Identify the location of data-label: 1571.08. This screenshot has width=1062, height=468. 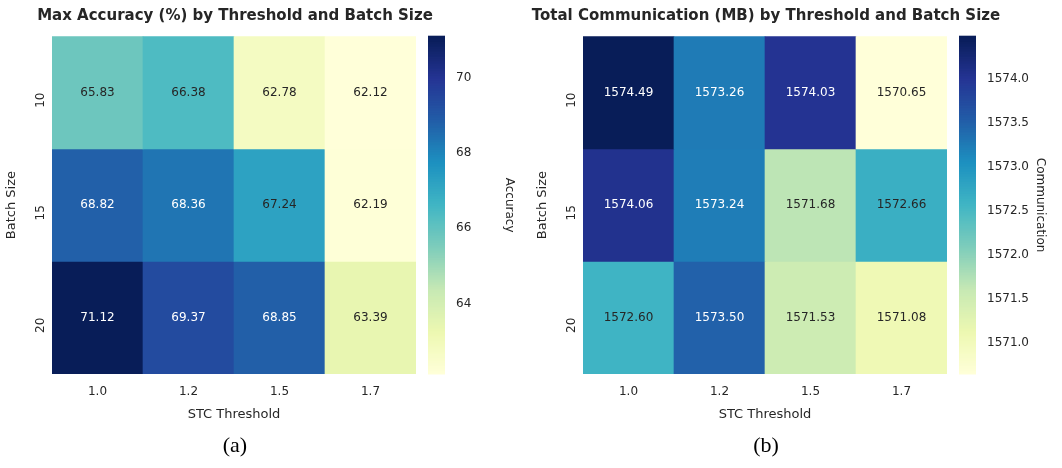
(901, 316).